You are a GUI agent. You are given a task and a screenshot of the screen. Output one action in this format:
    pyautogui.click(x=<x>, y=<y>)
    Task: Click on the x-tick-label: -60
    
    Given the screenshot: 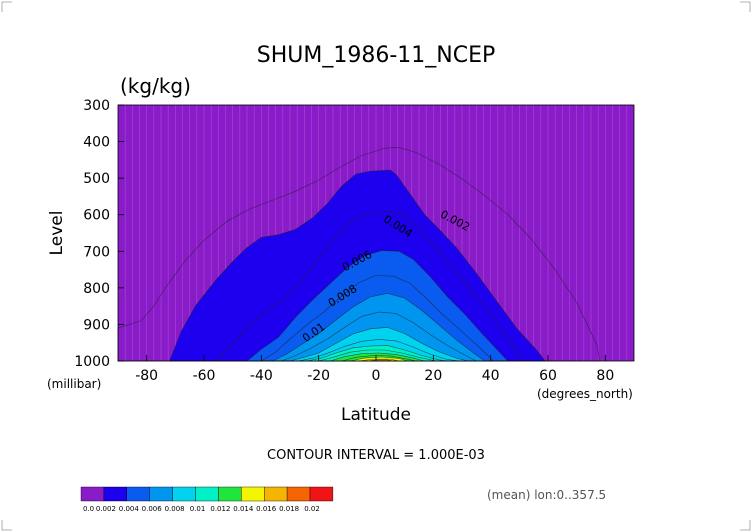 What is the action you would take?
    pyautogui.click(x=204, y=376)
    